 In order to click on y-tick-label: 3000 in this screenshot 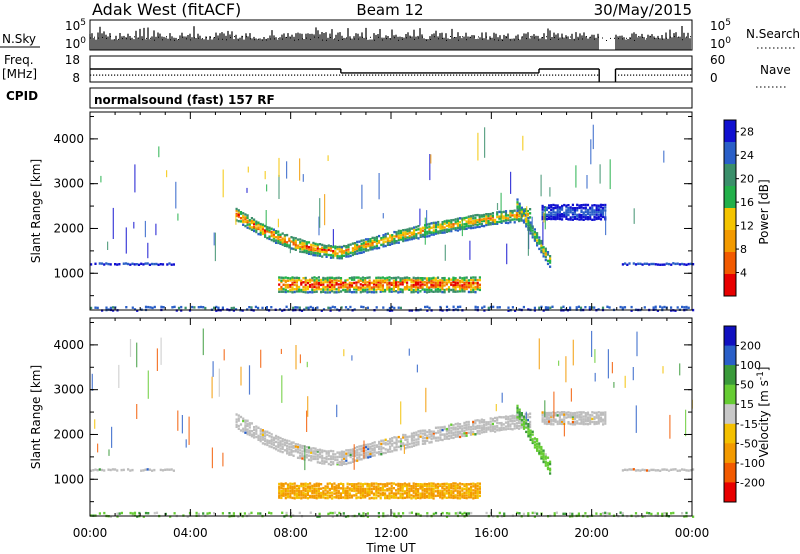, I will do `click(68, 184)`.